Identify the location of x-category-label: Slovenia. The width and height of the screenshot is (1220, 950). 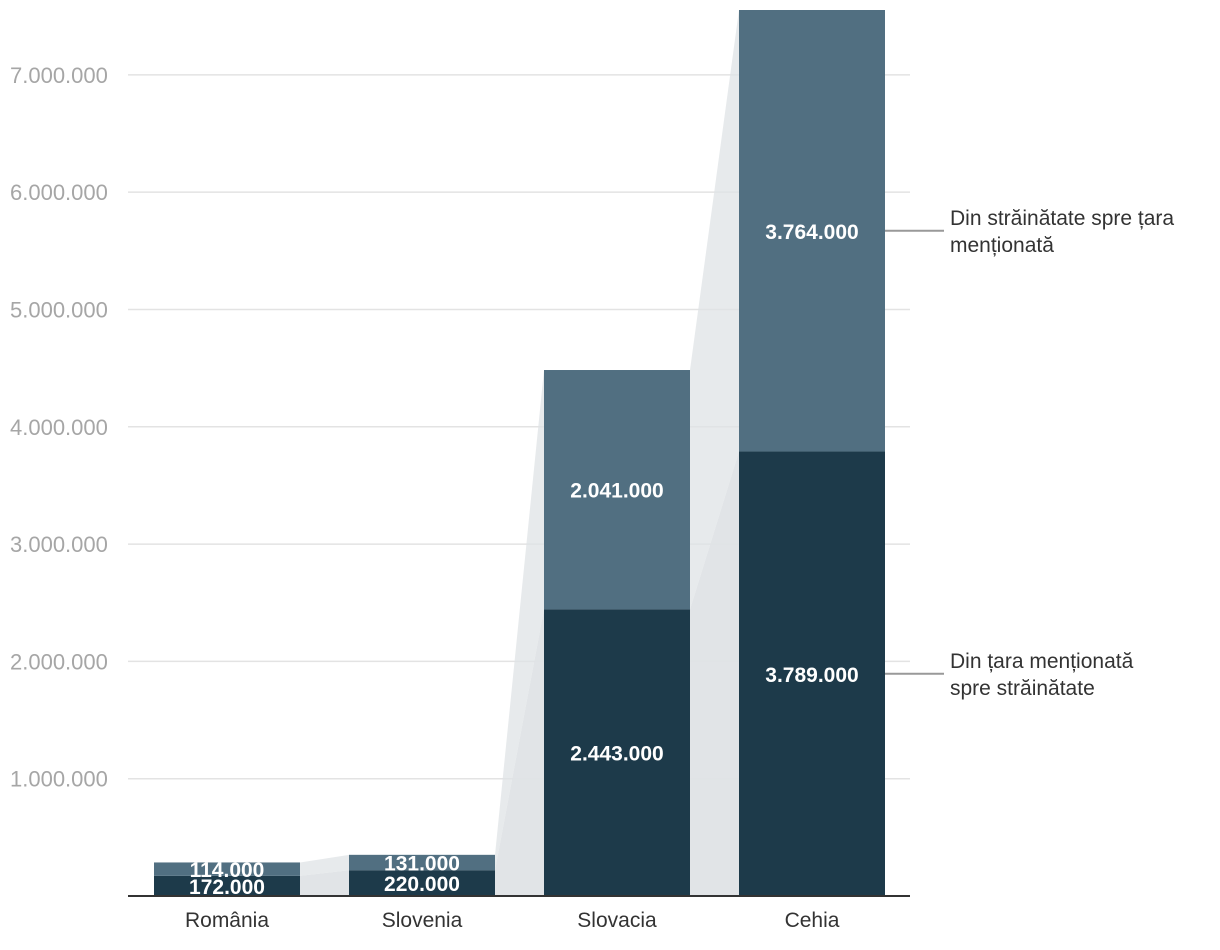
(422, 920).